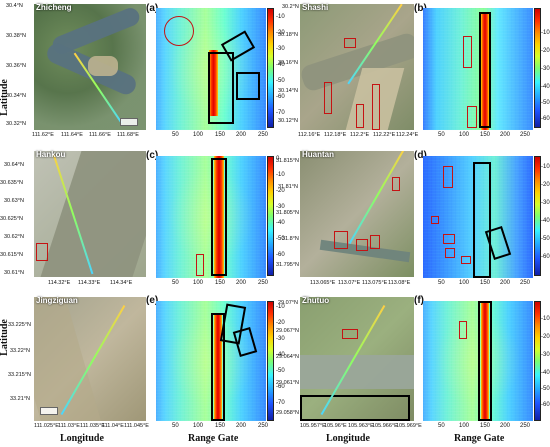  Describe the element at coordinates (72, 135) in the screenshot. I see `lon-tick: 111.64°E` at that location.